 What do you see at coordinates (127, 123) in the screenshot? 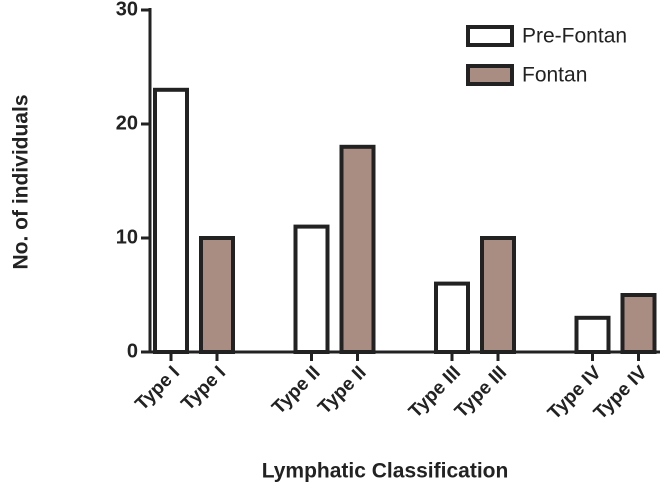
I see `y-tick-label: 20` at bounding box center [127, 123].